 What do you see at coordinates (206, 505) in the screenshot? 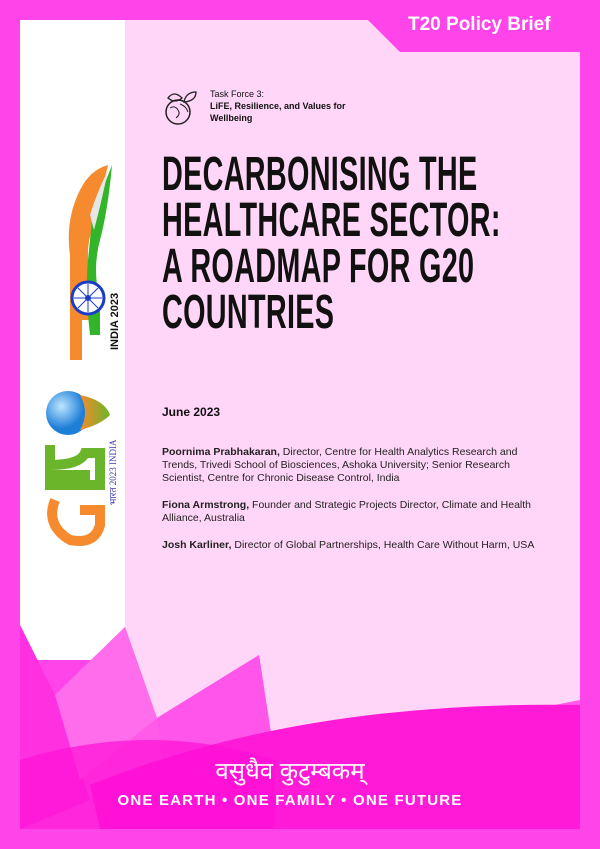
I see `author-name: Fiona Armstrong,` at bounding box center [206, 505].